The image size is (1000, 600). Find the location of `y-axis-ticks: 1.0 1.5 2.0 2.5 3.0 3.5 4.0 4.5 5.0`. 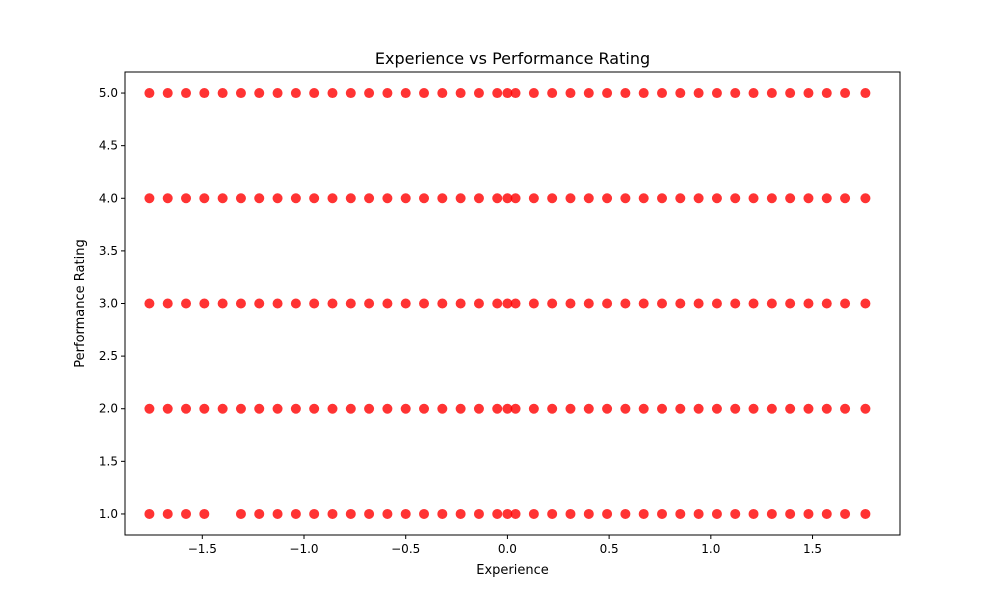

y-axis-ticks: 1.0 1.5 2.0 2.5 3.0 3.5 4.0 4.5 5.0 is located at coordinates (112, 303).